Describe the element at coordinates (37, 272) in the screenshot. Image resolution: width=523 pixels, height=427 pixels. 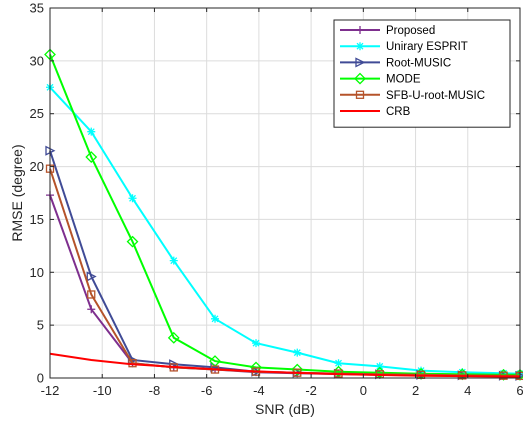
I see `y-tick-label: 10` at that location.